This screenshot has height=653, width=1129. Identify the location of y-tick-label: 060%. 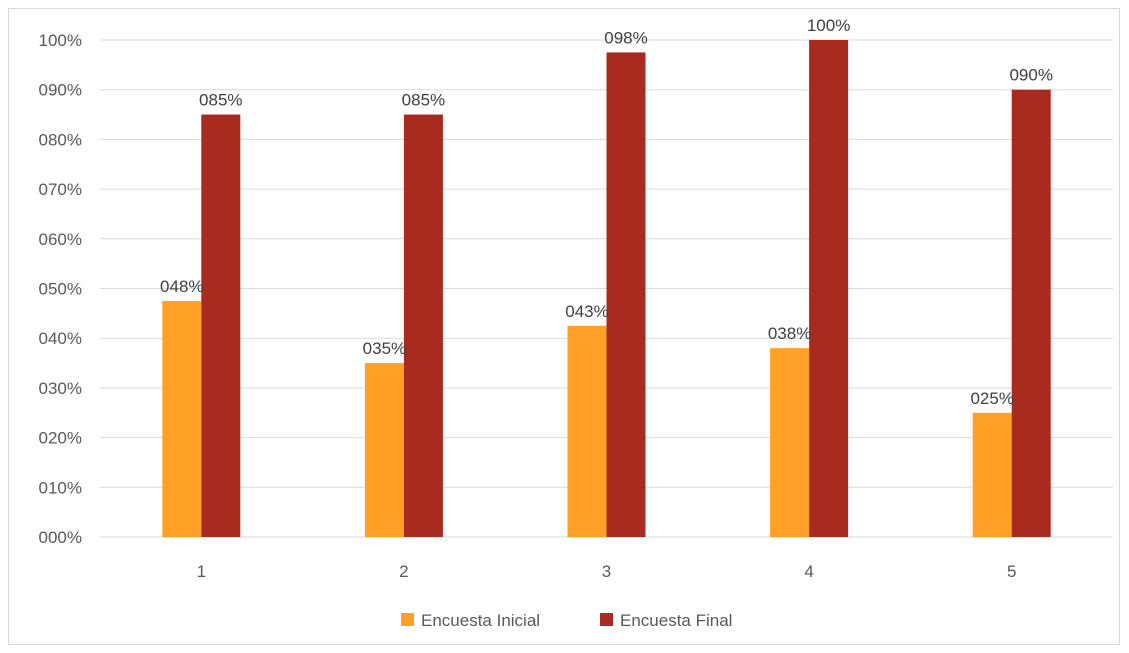
(60, 239).